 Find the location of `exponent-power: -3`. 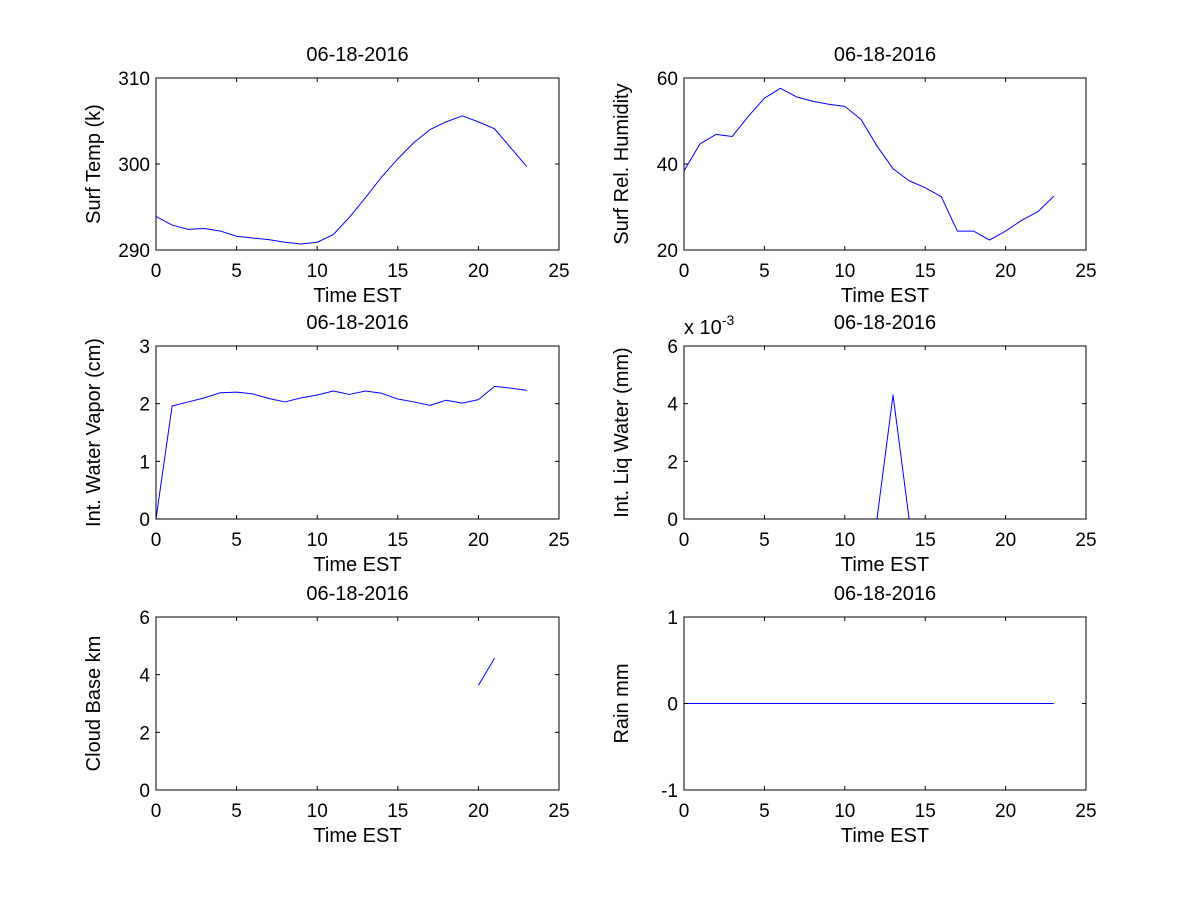

exponent-power: -3 is located at coordinates (728, 320).